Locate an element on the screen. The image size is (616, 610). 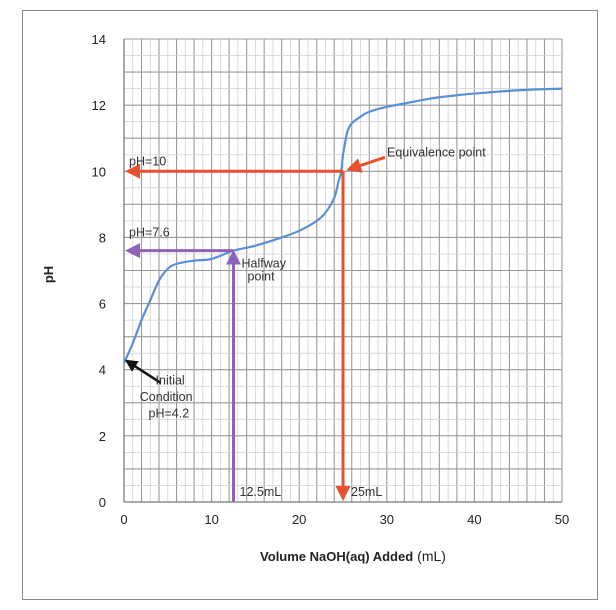
halfway-point-label: Halfway is located at coordinates (264, 264).